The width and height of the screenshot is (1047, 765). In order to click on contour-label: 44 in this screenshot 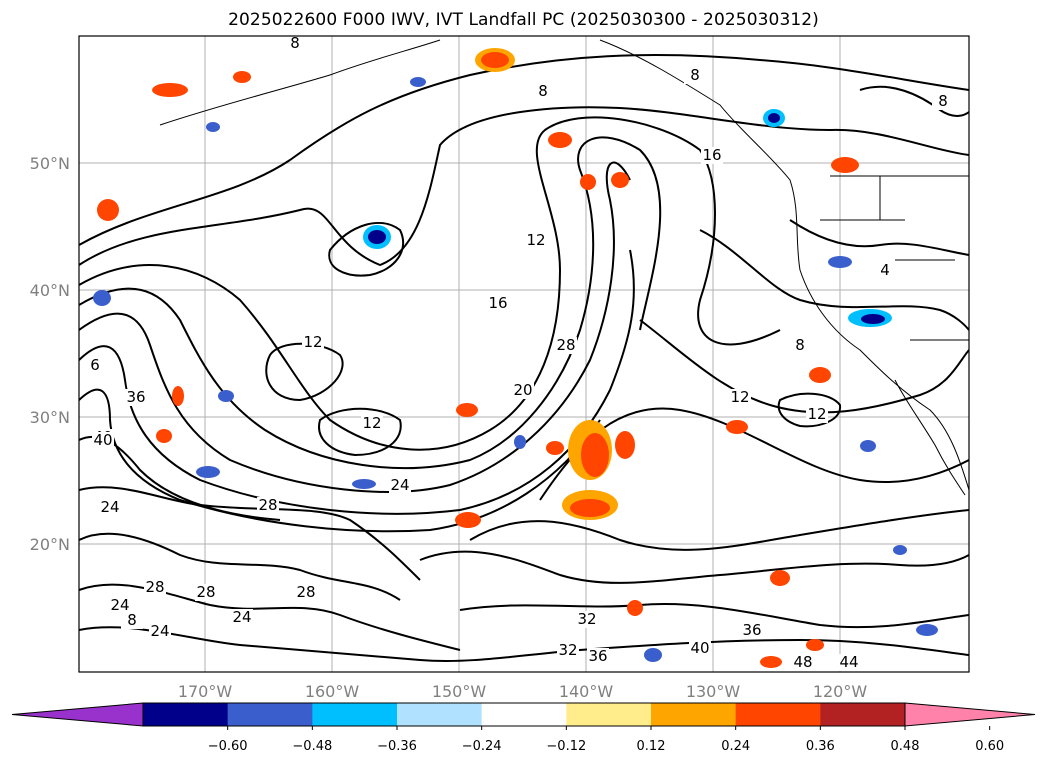, I will do `click(848, 662)`.